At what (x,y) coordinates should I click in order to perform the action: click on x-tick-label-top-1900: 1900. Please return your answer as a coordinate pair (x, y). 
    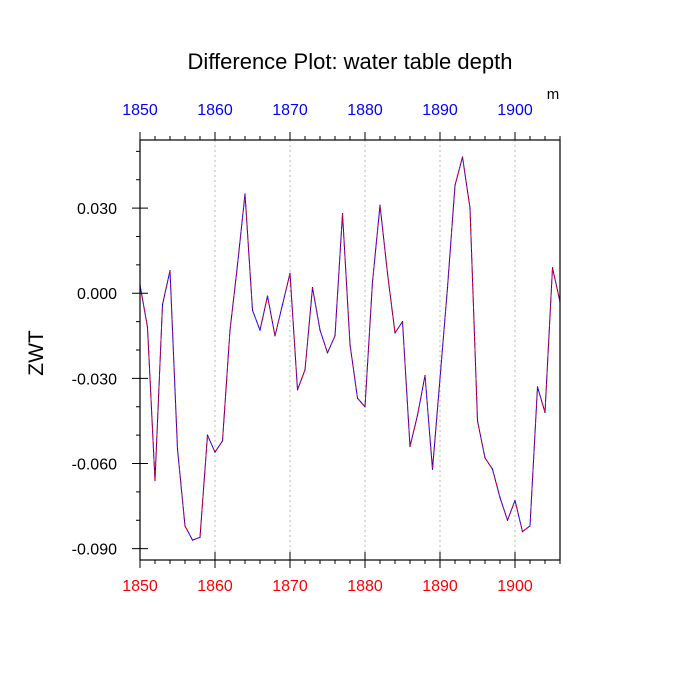
    Looking at the image, I should click on (515, 110).